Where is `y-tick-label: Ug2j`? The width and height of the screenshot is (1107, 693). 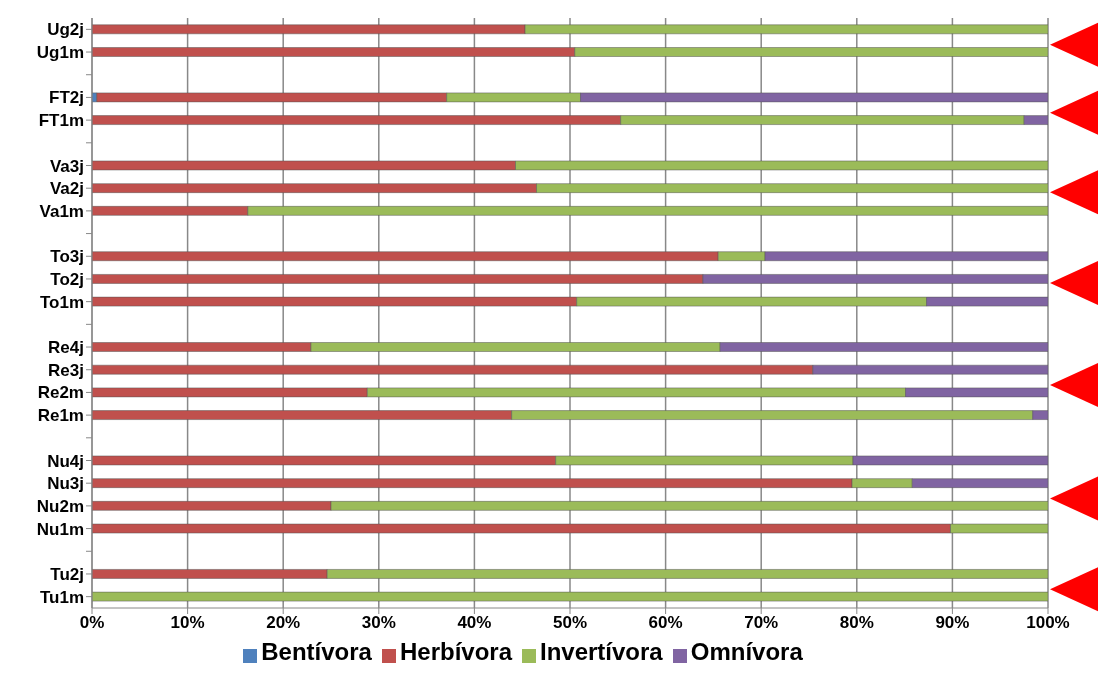
y-tick-label: Ug2j is located at coordinates (65, 30).